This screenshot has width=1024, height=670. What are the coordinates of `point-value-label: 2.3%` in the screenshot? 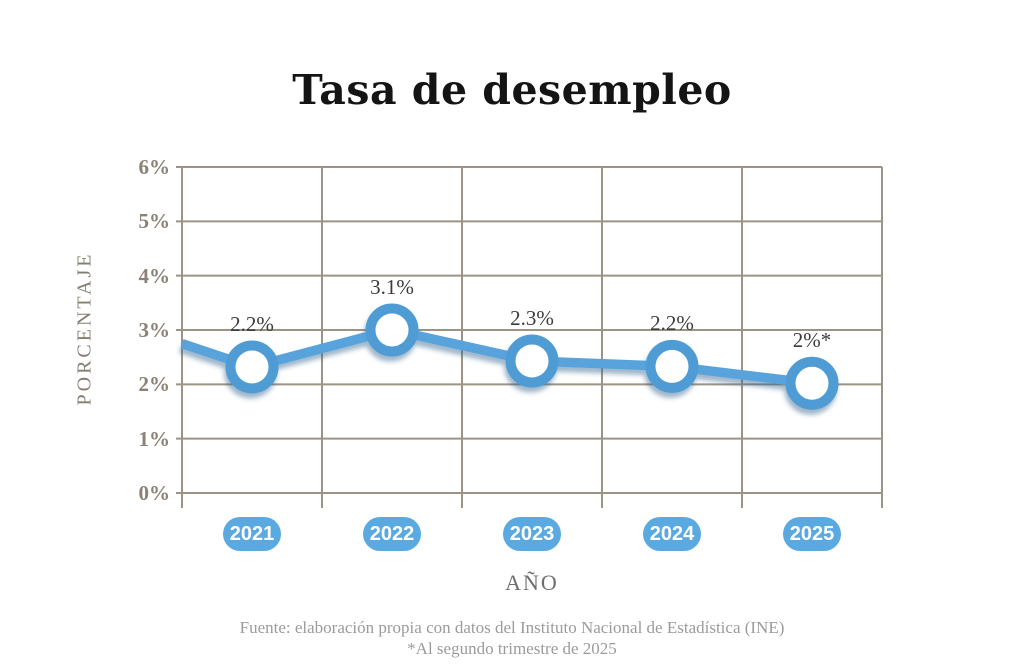 It's located at (532, 317).